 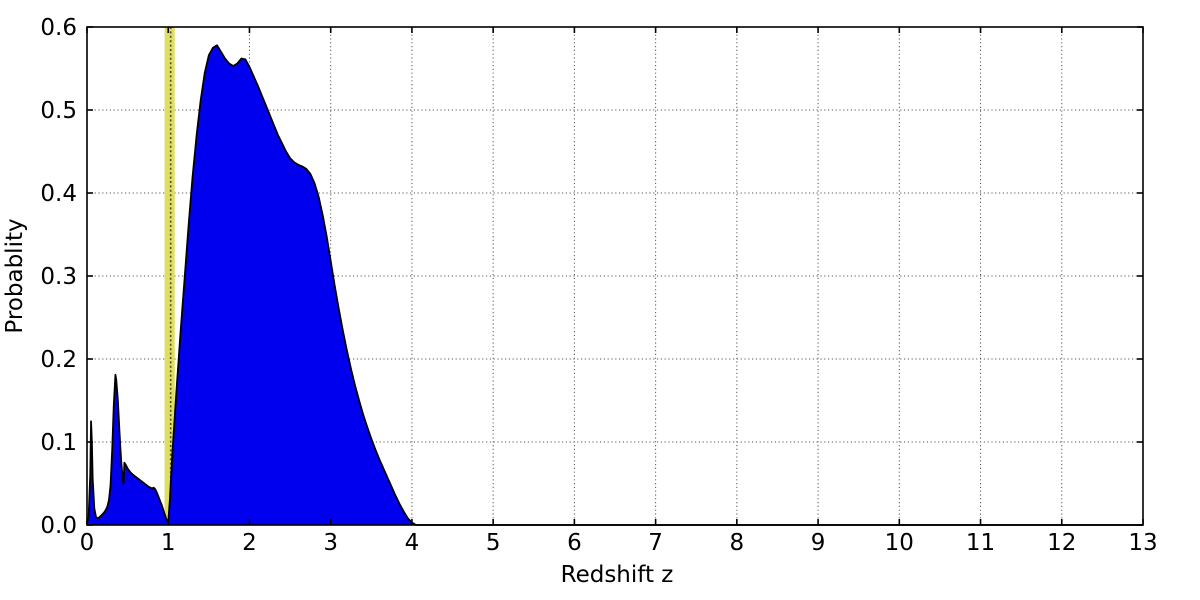 What do you see at coordinates (330, 543) in the screenshot?
I see `x-tick-label-3: 3` at bounding box center [330, 543].